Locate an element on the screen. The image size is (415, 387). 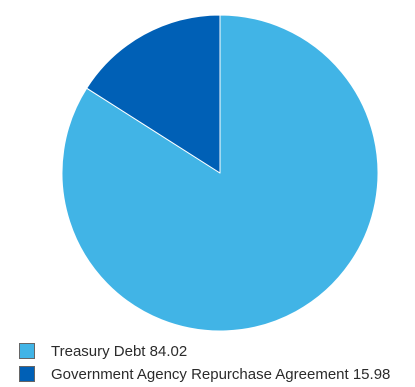
legend-label-treasury-debt: Treasury Debt 84.02 is located at coordinates (119, 351).